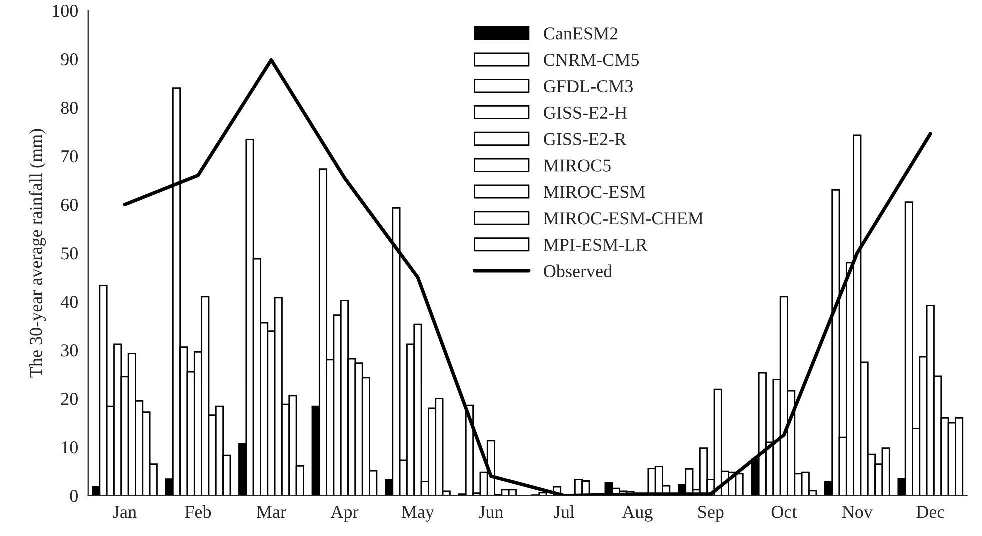  Describe the element at coordinates (69, 108) in the screenshot. I see `y-tick-label: 80` at that location.